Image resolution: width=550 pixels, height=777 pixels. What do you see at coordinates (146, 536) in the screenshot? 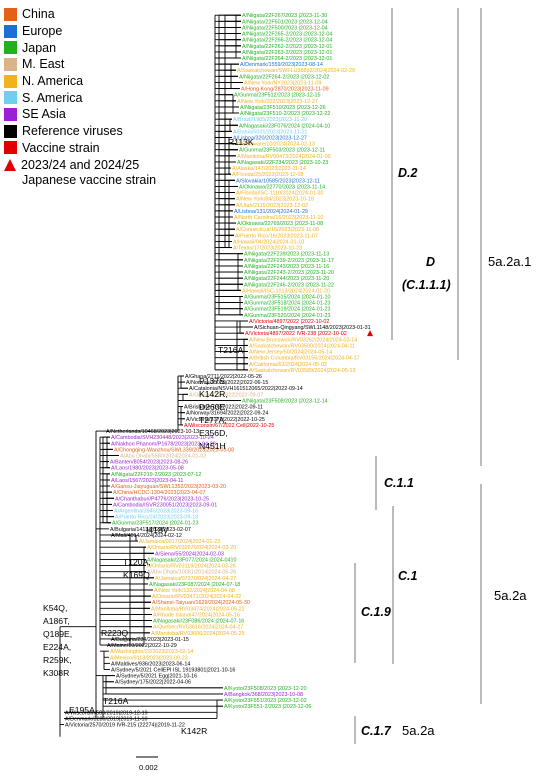
I see `tip-label: A/Mali/4014/2024|2024-02-12` at bounding box center [146, 536].